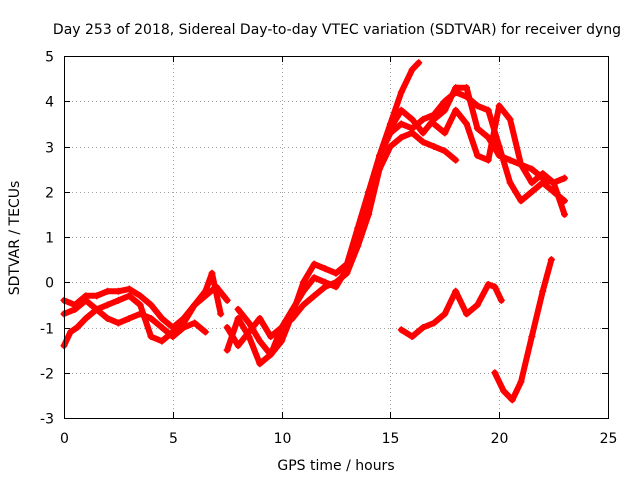  Describe the element at coordinates (335, 466) in the screenshot. I see `x-axis-label: GPS time / hours` at that location.